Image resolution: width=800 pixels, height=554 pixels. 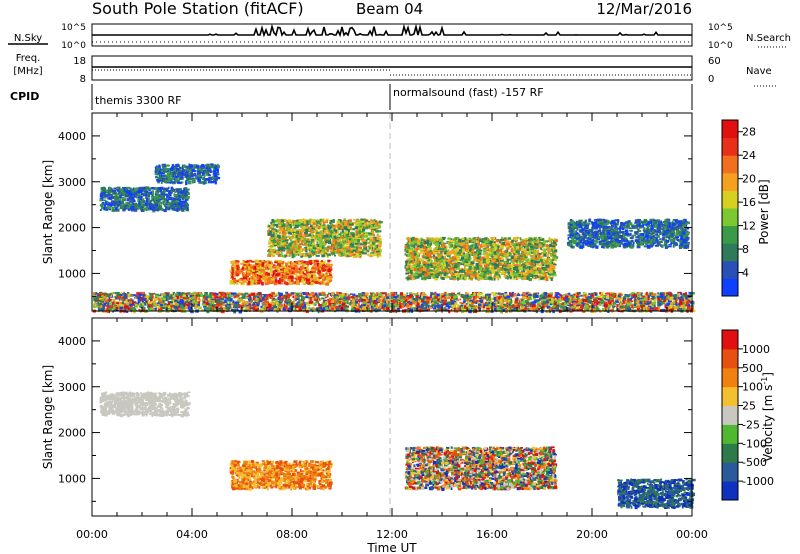 What do you see at coordinates (198, 9) in the screenshot?
I see `station-title: South Pole Station (fitACF)` at bounding box center [198, 9].